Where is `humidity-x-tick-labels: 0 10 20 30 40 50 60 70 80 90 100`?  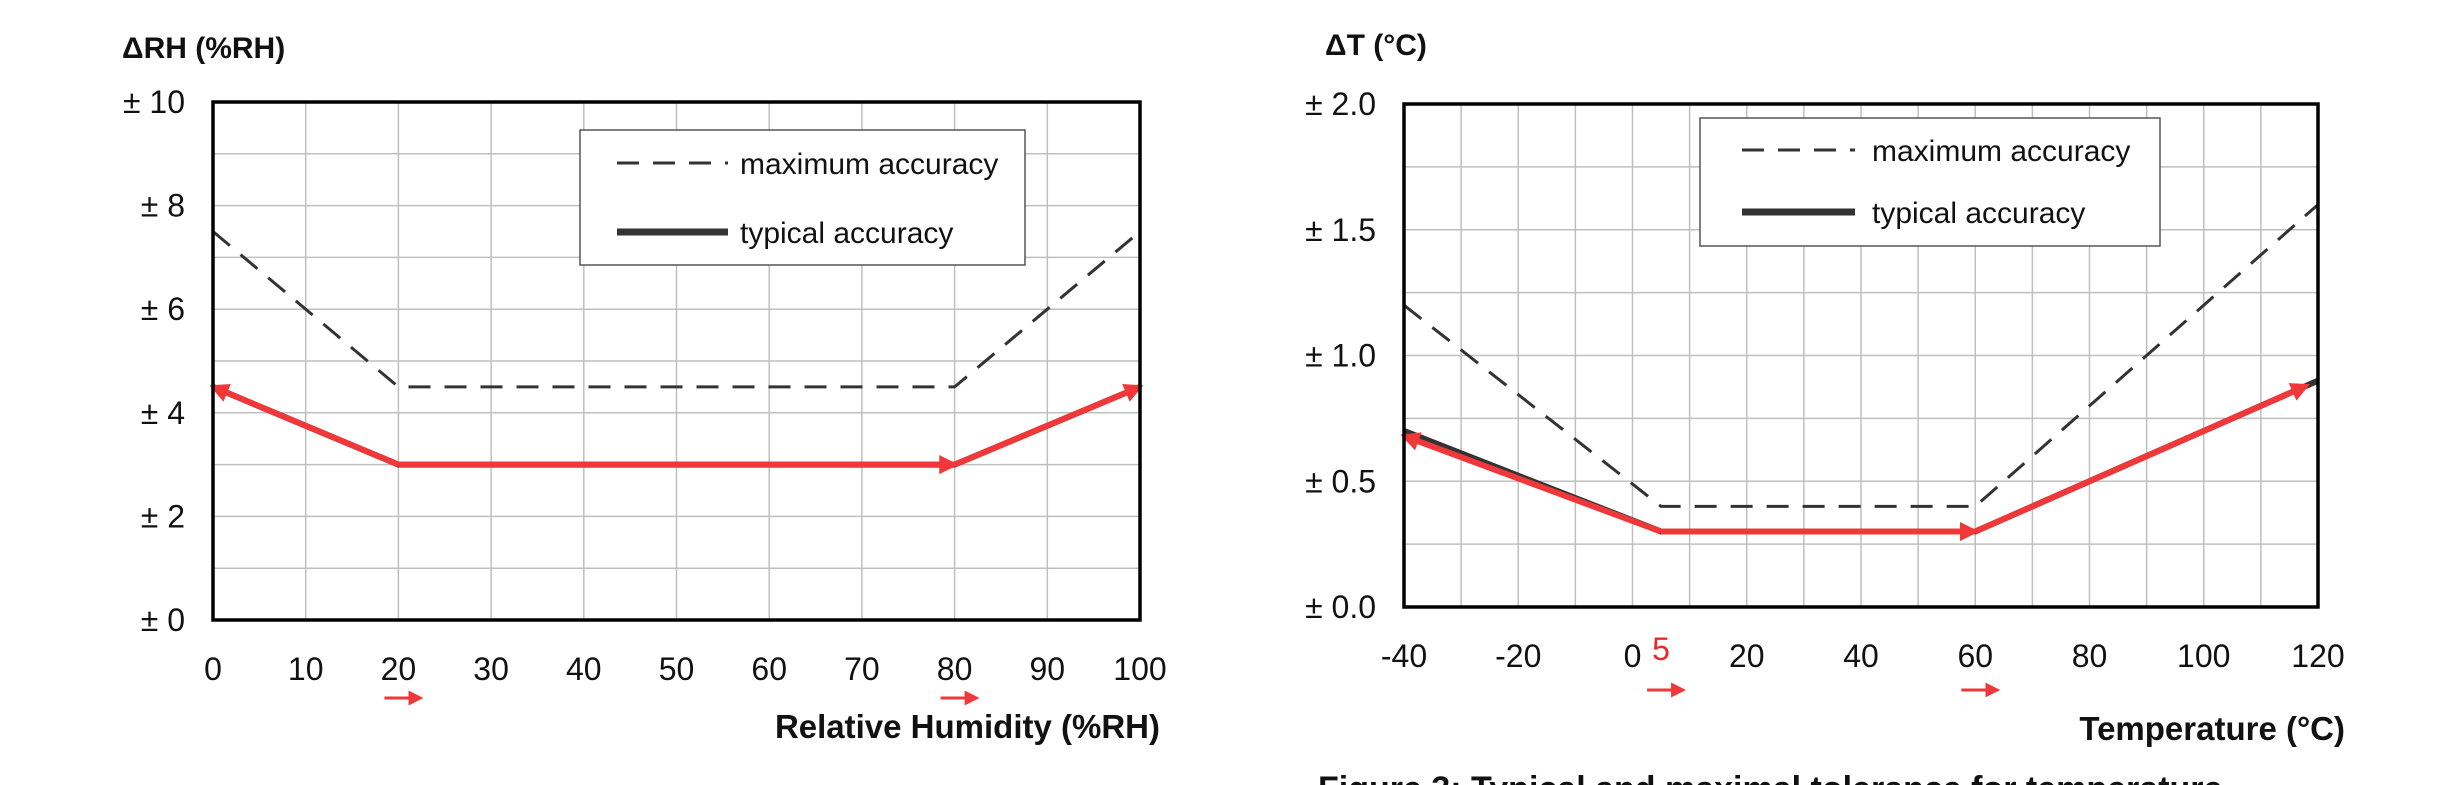
humidity-x-tick-labels: 0 10 20 30 40 50 60 70 80 90 100 is located at coordinates (685, 669).